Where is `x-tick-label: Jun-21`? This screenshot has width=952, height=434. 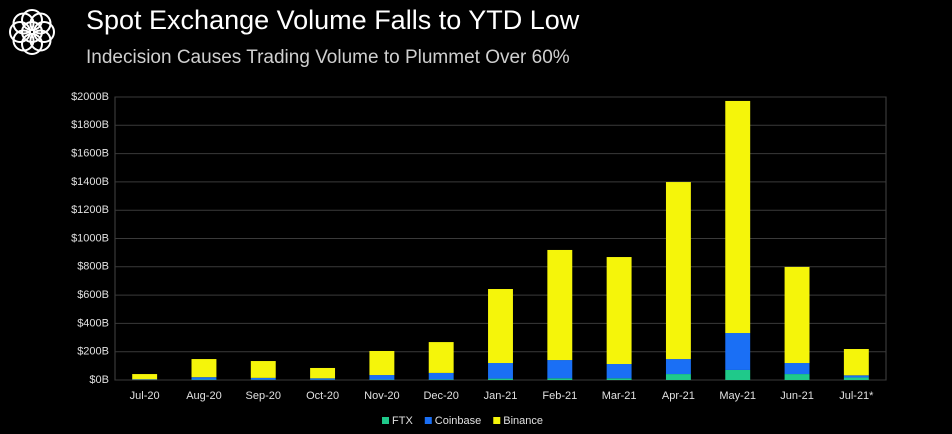 x-tick-label: Jun-21 is located at coordinates (797, 396).